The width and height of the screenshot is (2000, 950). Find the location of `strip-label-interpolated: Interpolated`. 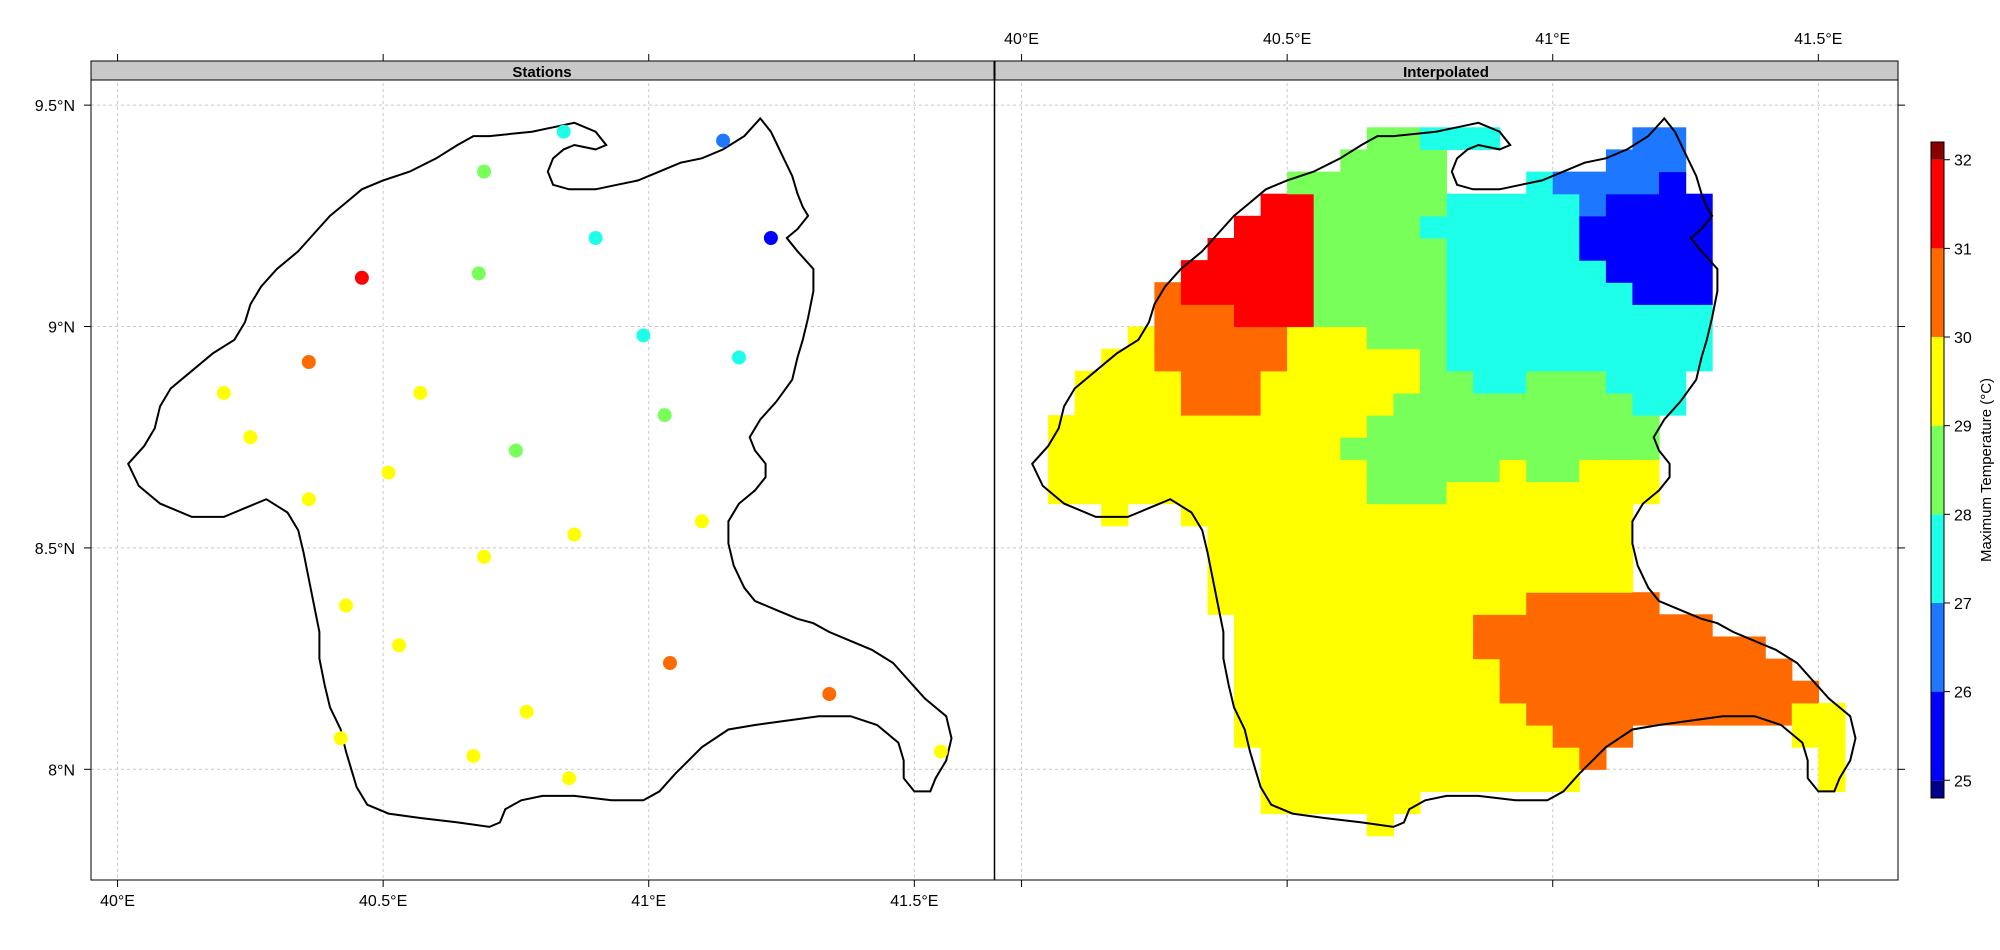

strip-label-interpolated: Interpolated is located at coordinates (1446, 72).